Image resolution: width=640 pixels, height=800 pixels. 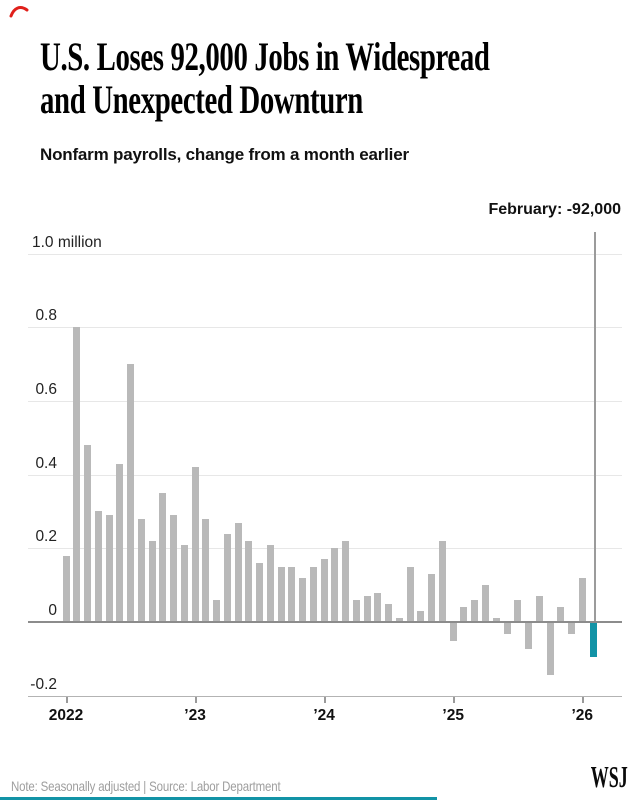 I want to click on y-axis-tick-label: 0.4, so click(x=46, y=463).